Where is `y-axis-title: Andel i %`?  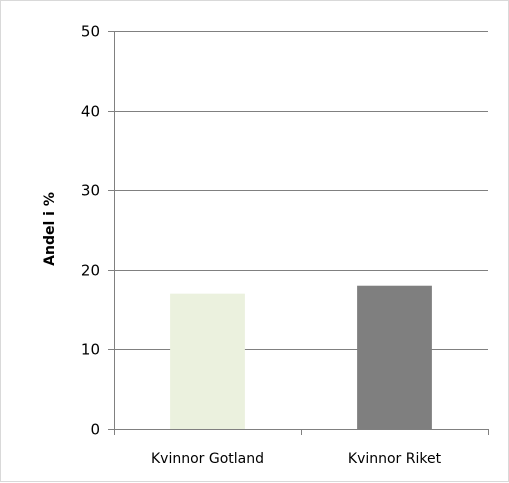
y-axis-title: Andel i % is located at coordinates (50, 229).